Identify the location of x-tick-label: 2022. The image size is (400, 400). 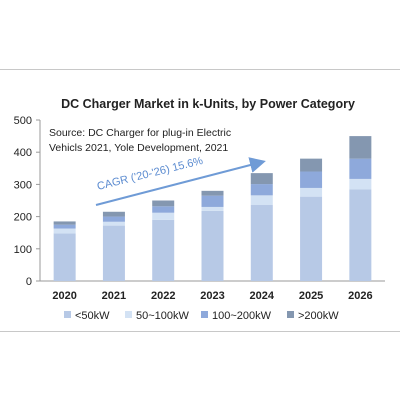
(163, 296).